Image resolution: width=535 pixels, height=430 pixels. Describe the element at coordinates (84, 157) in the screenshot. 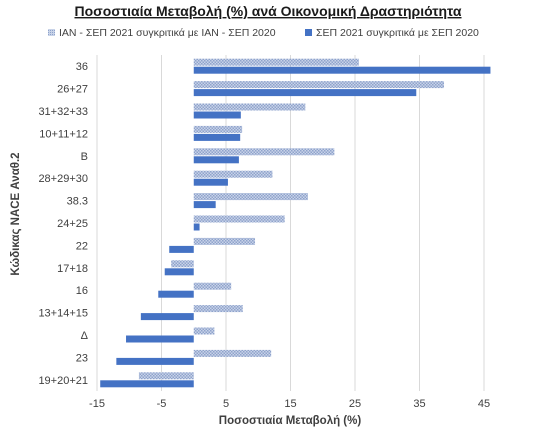

I see `category-label: B` at that location.